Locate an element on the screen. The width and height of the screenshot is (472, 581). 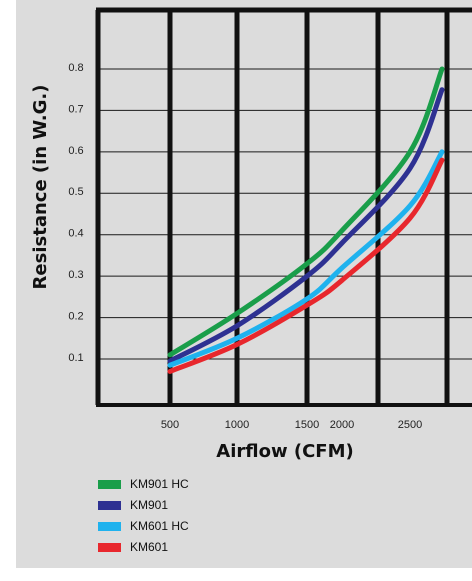
legend-swatch-km901 is located at coordinates (109, 505).